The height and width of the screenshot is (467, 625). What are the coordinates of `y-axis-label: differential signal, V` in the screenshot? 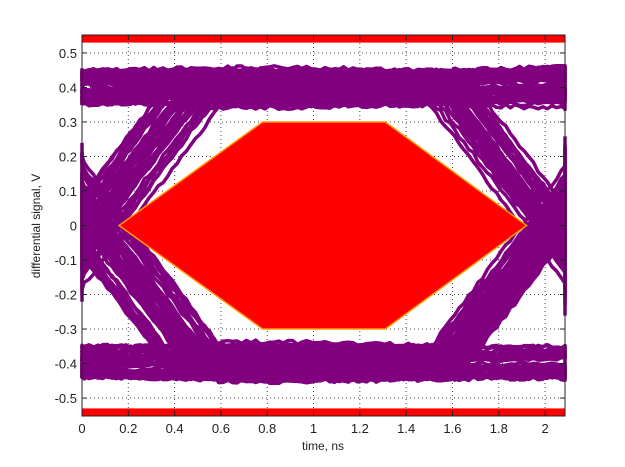 It's located at (36, 226).